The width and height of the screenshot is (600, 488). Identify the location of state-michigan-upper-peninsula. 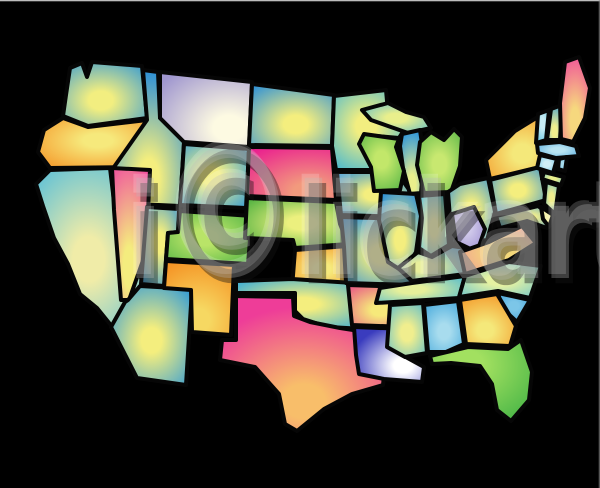
(396, 118).